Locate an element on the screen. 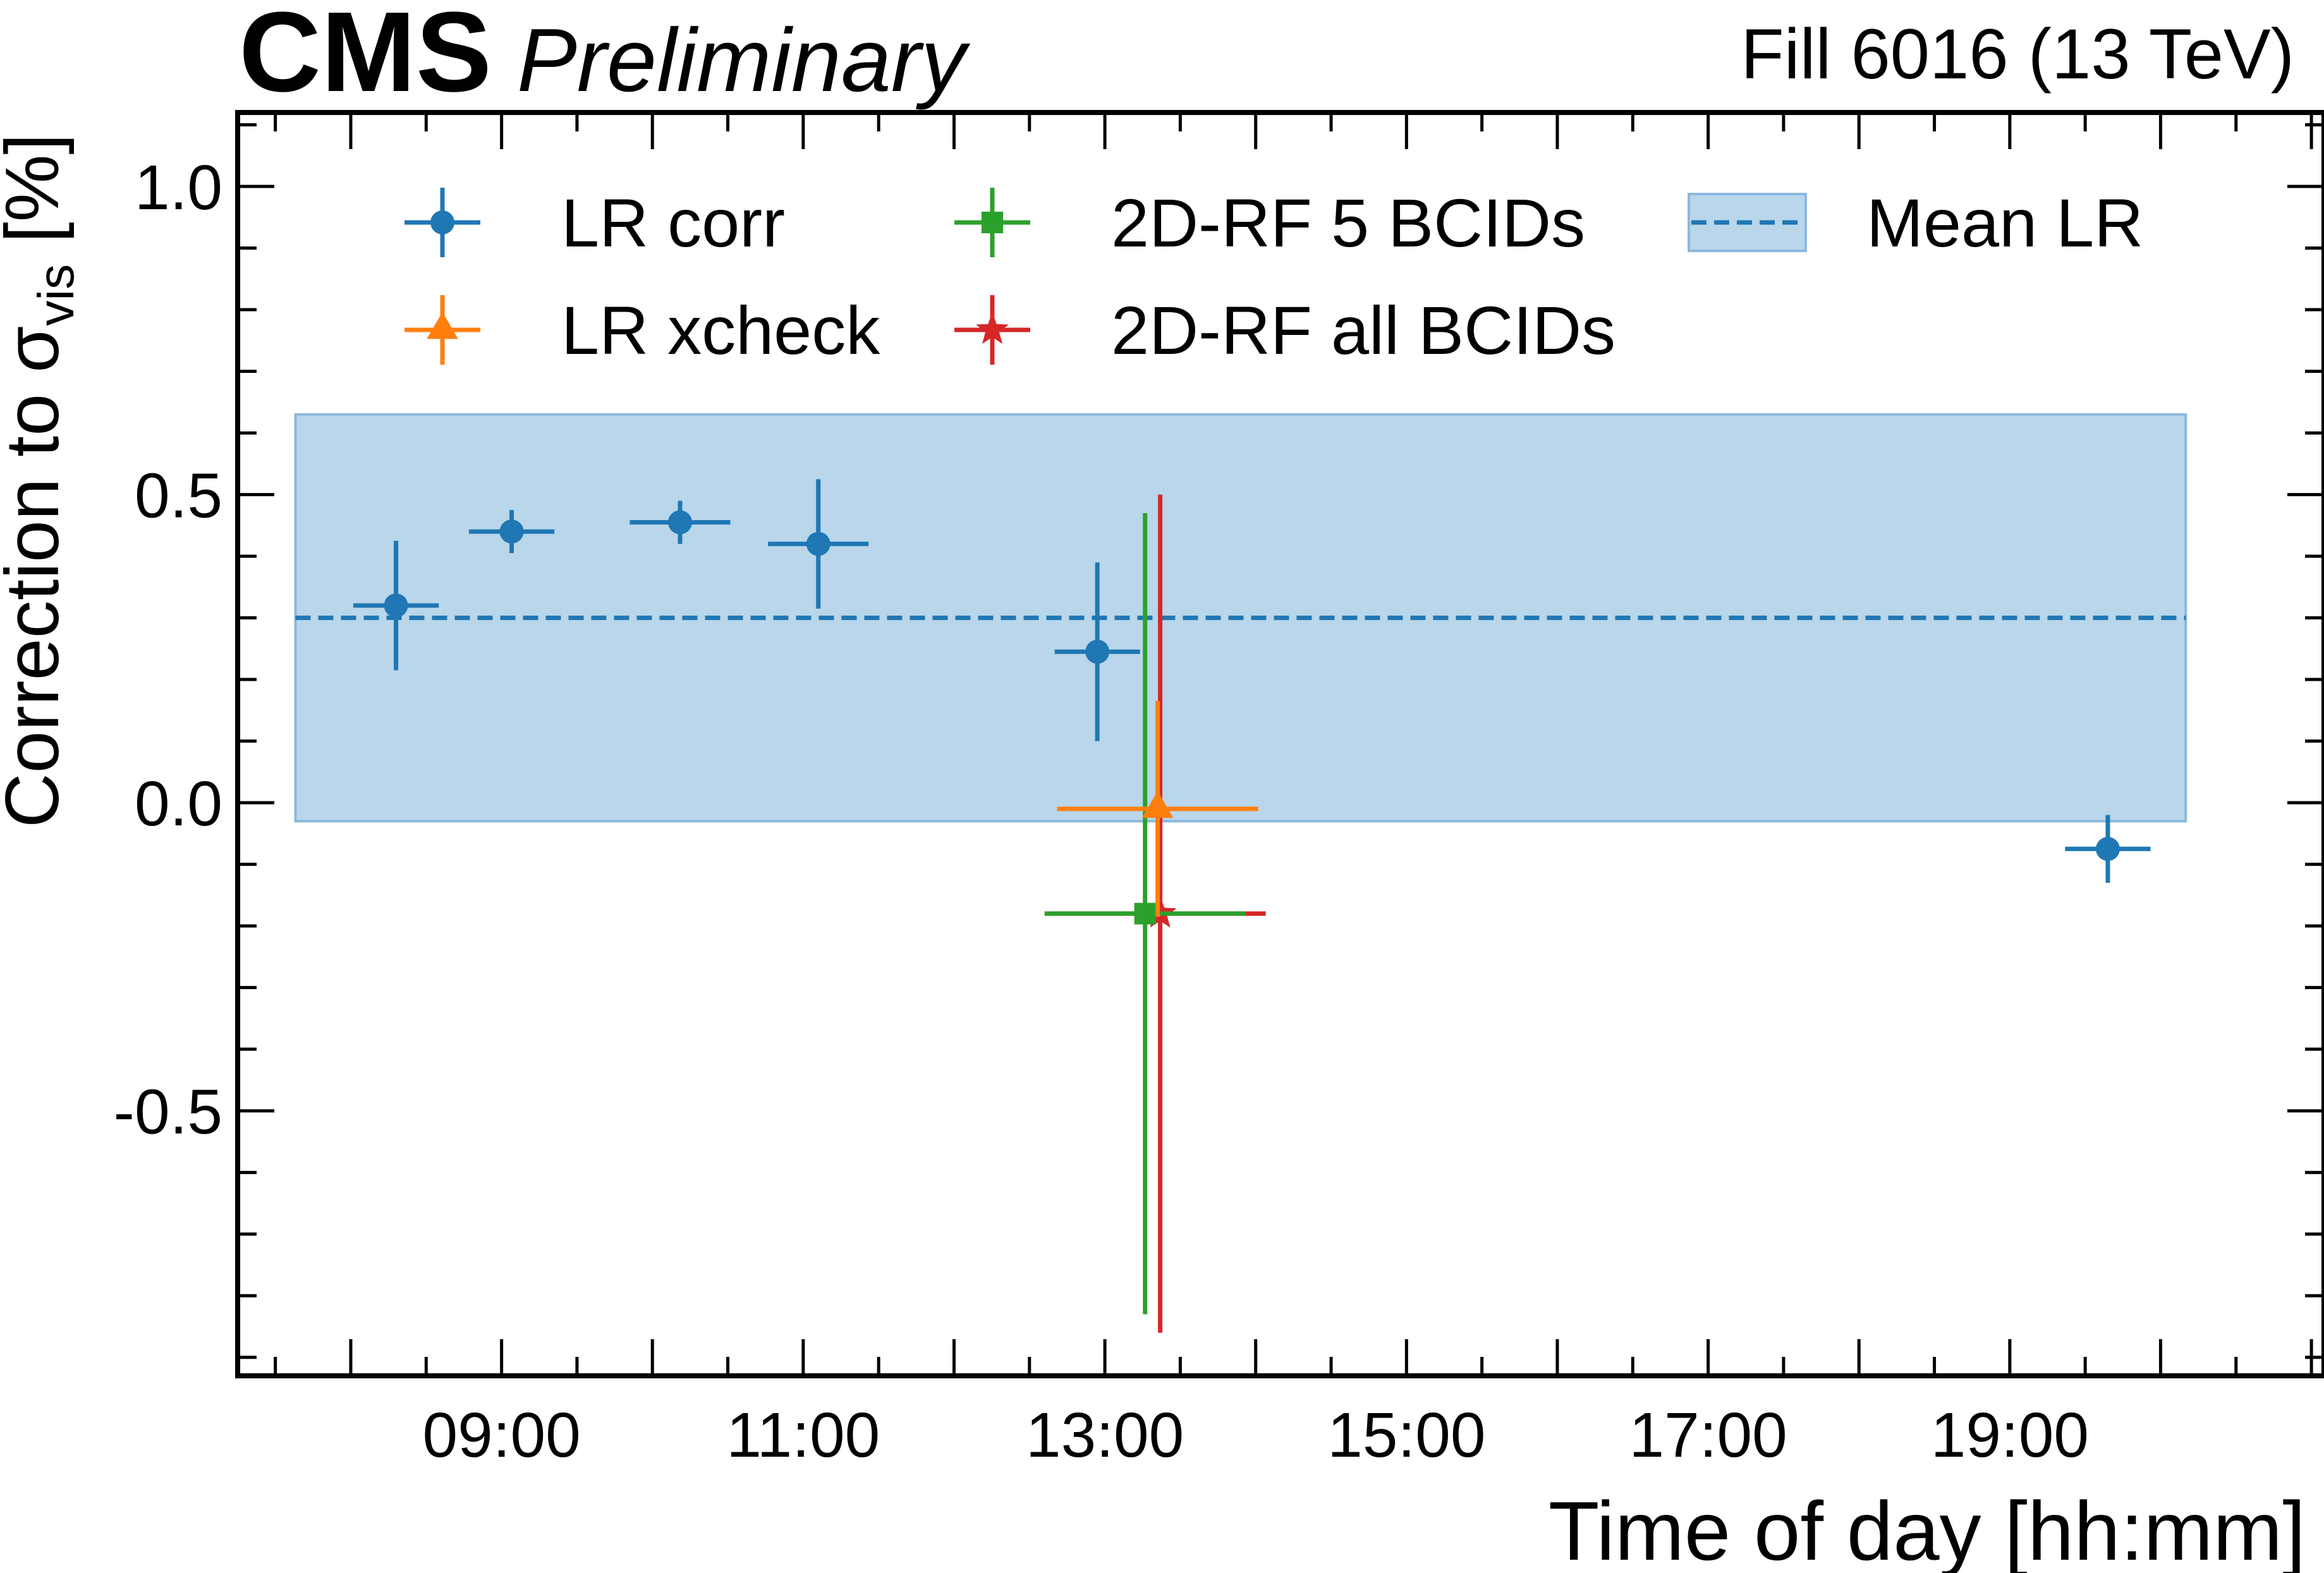 The height and width of the screenshot is (1573, 2324). y-axis-title-main: Correction to σ is located at coordinates (37, 577).